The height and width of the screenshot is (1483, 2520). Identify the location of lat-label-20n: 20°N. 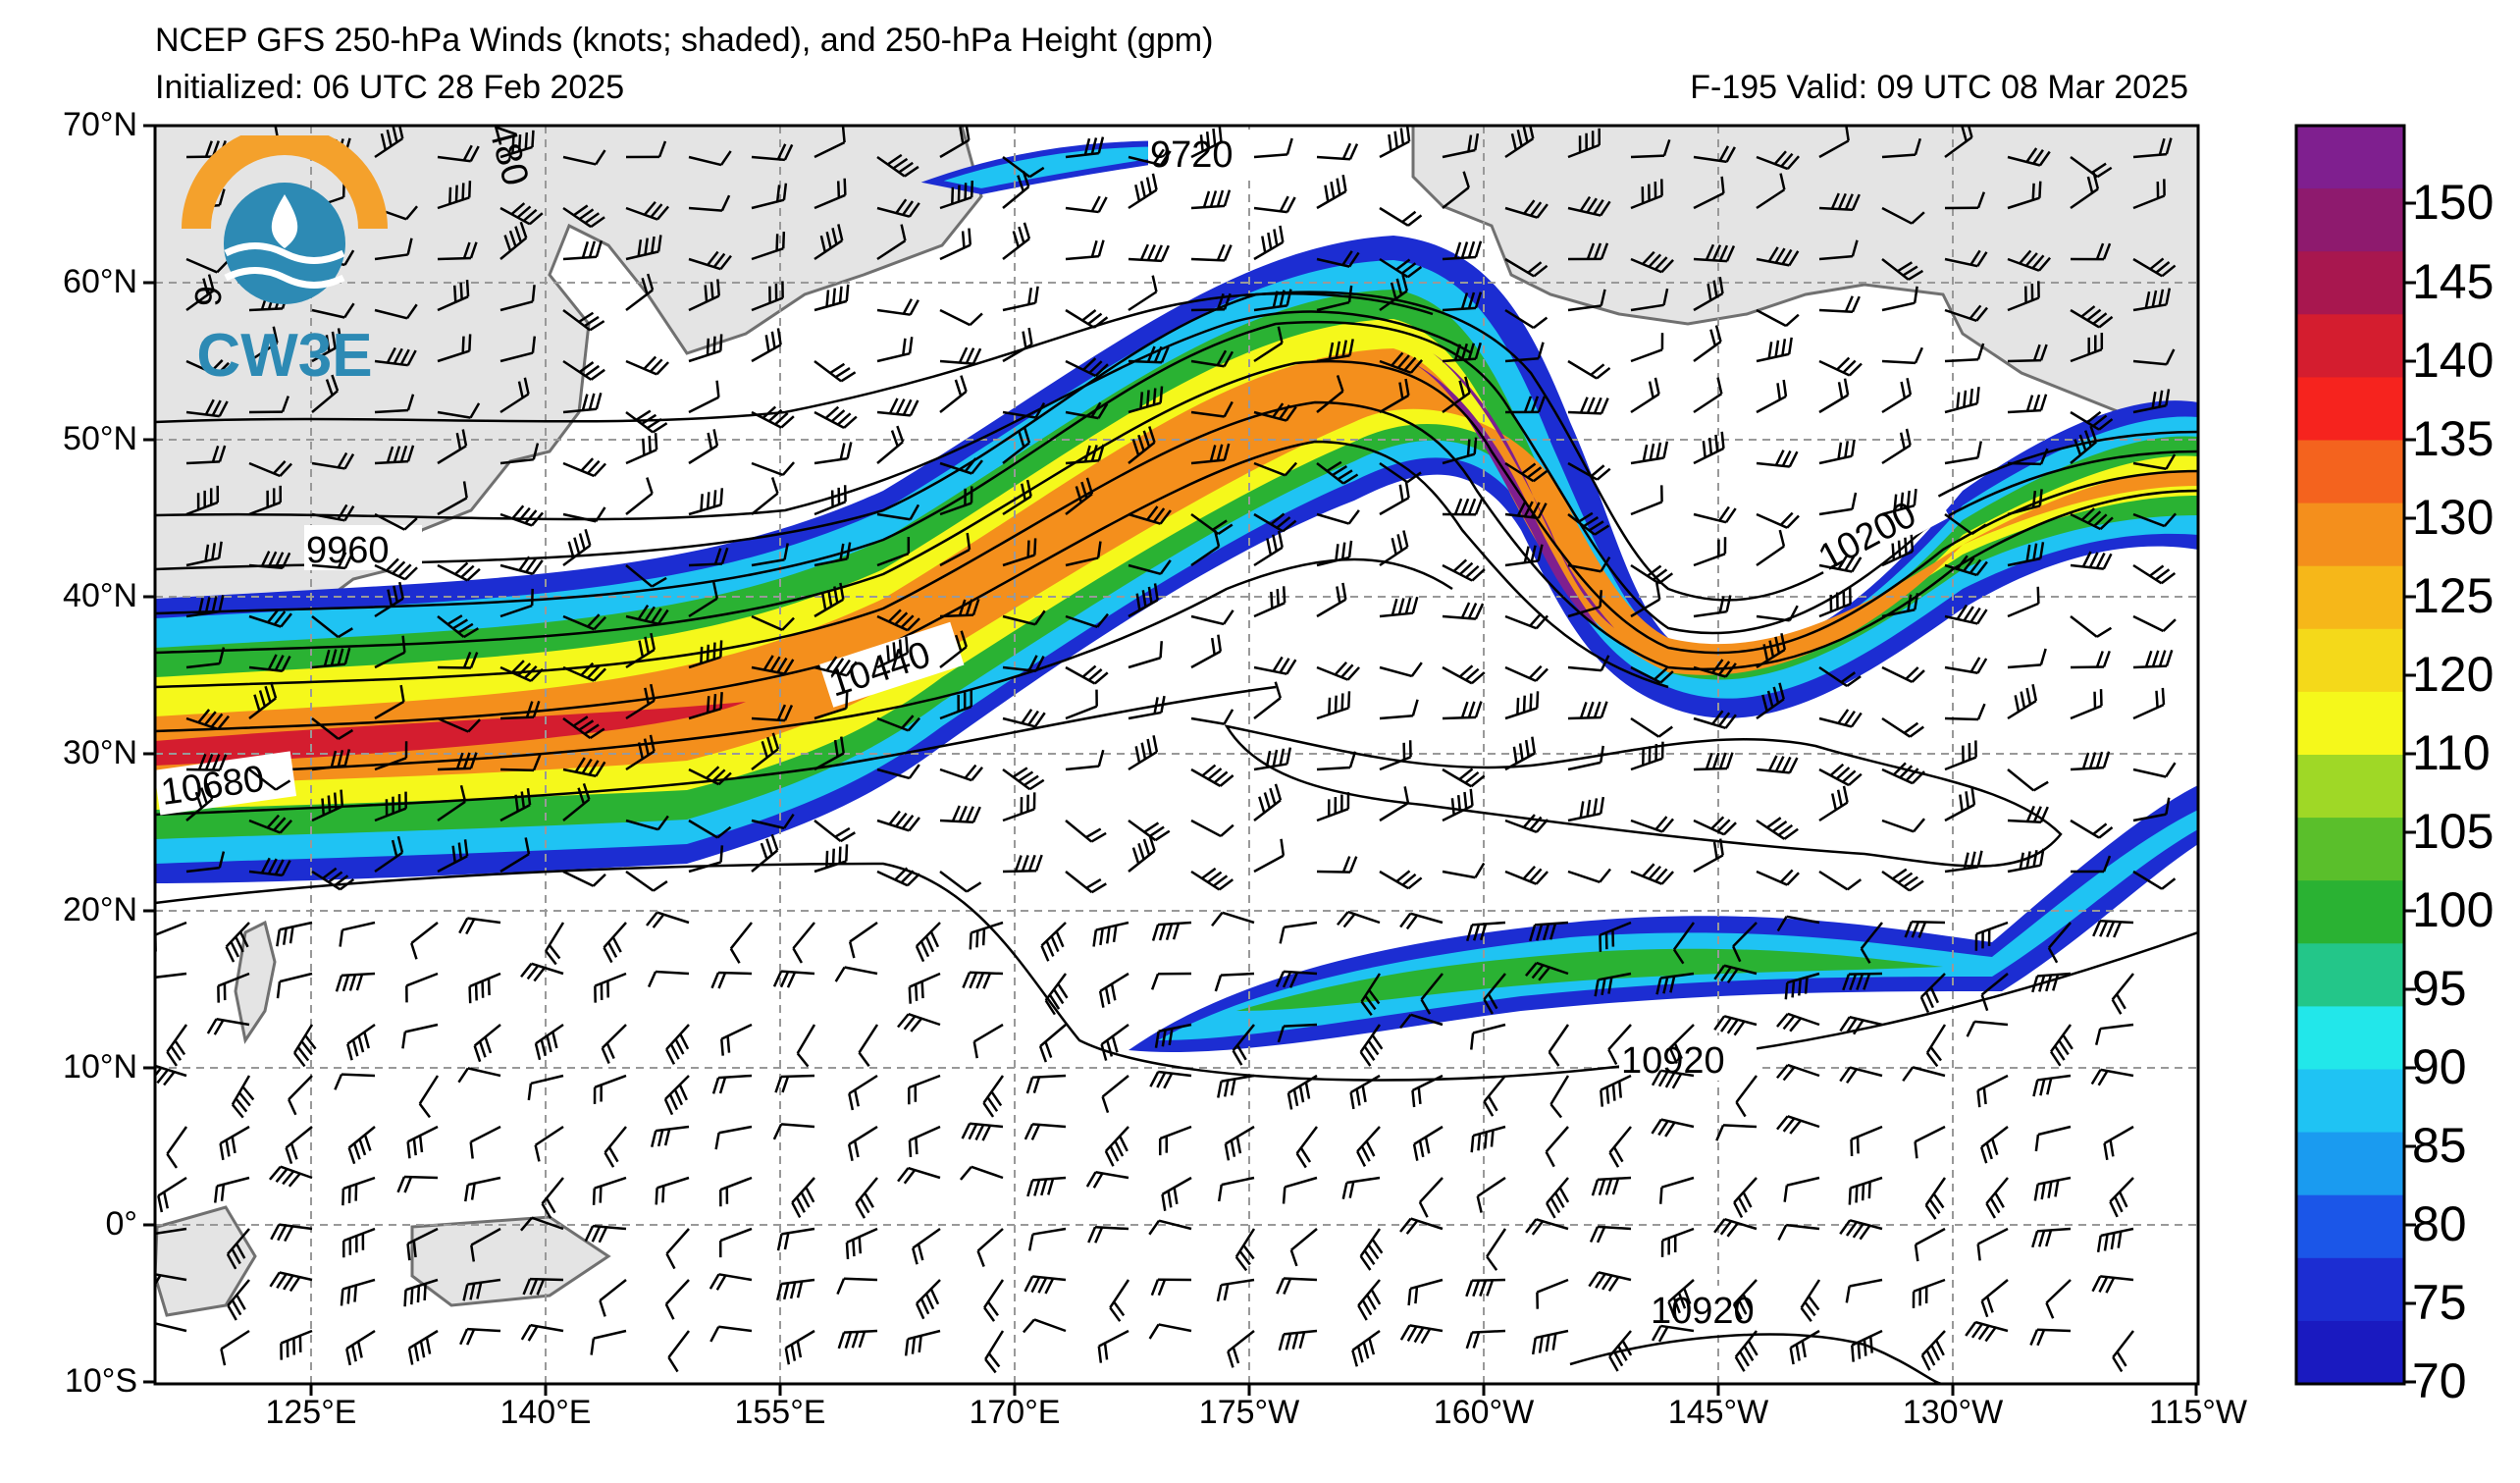
(100, 909).